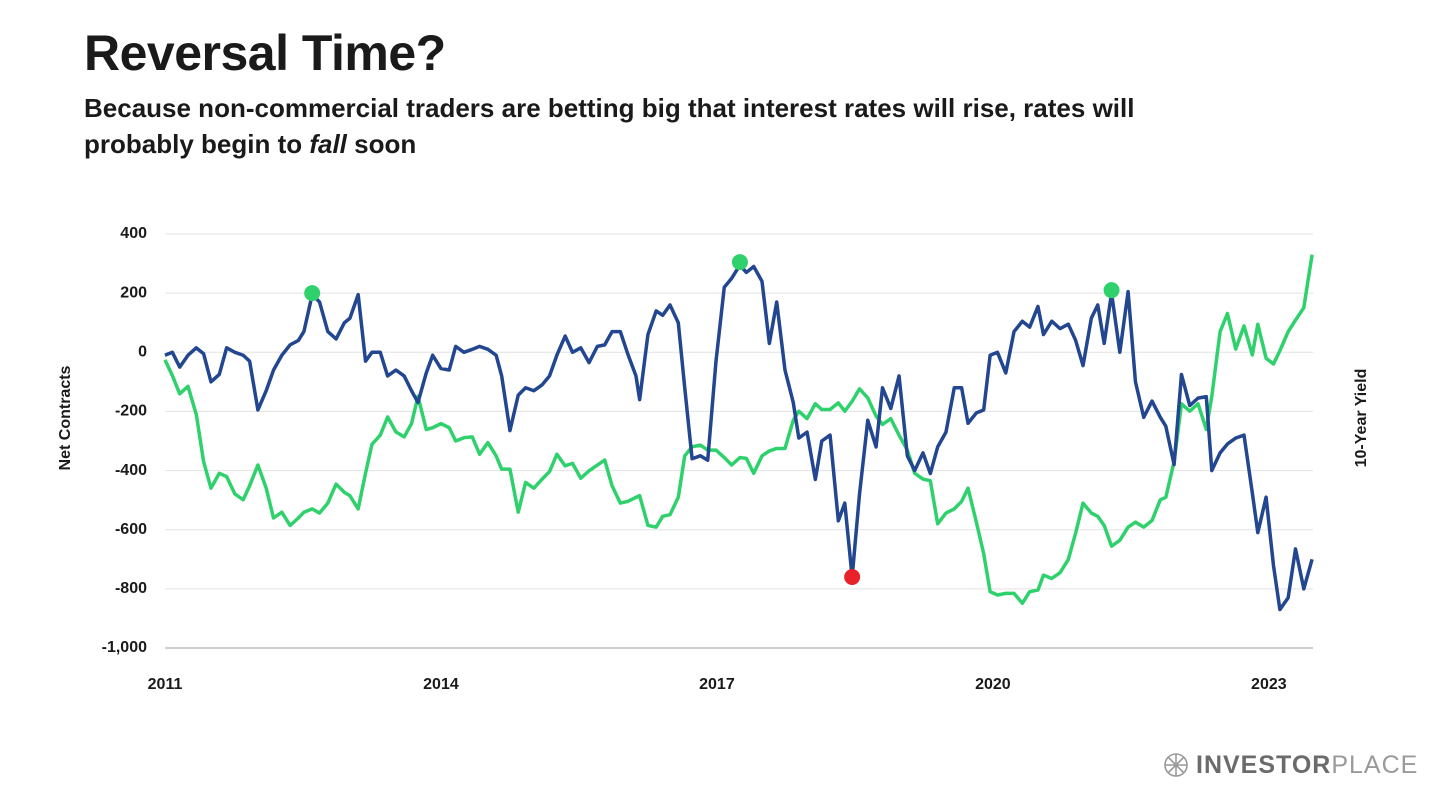 This screenshot has height=810, width=1440. What do you see at coordinates (131, 529) in the screenshot?
I see `y-tick-label: -600` at bounding box center [131, 529].